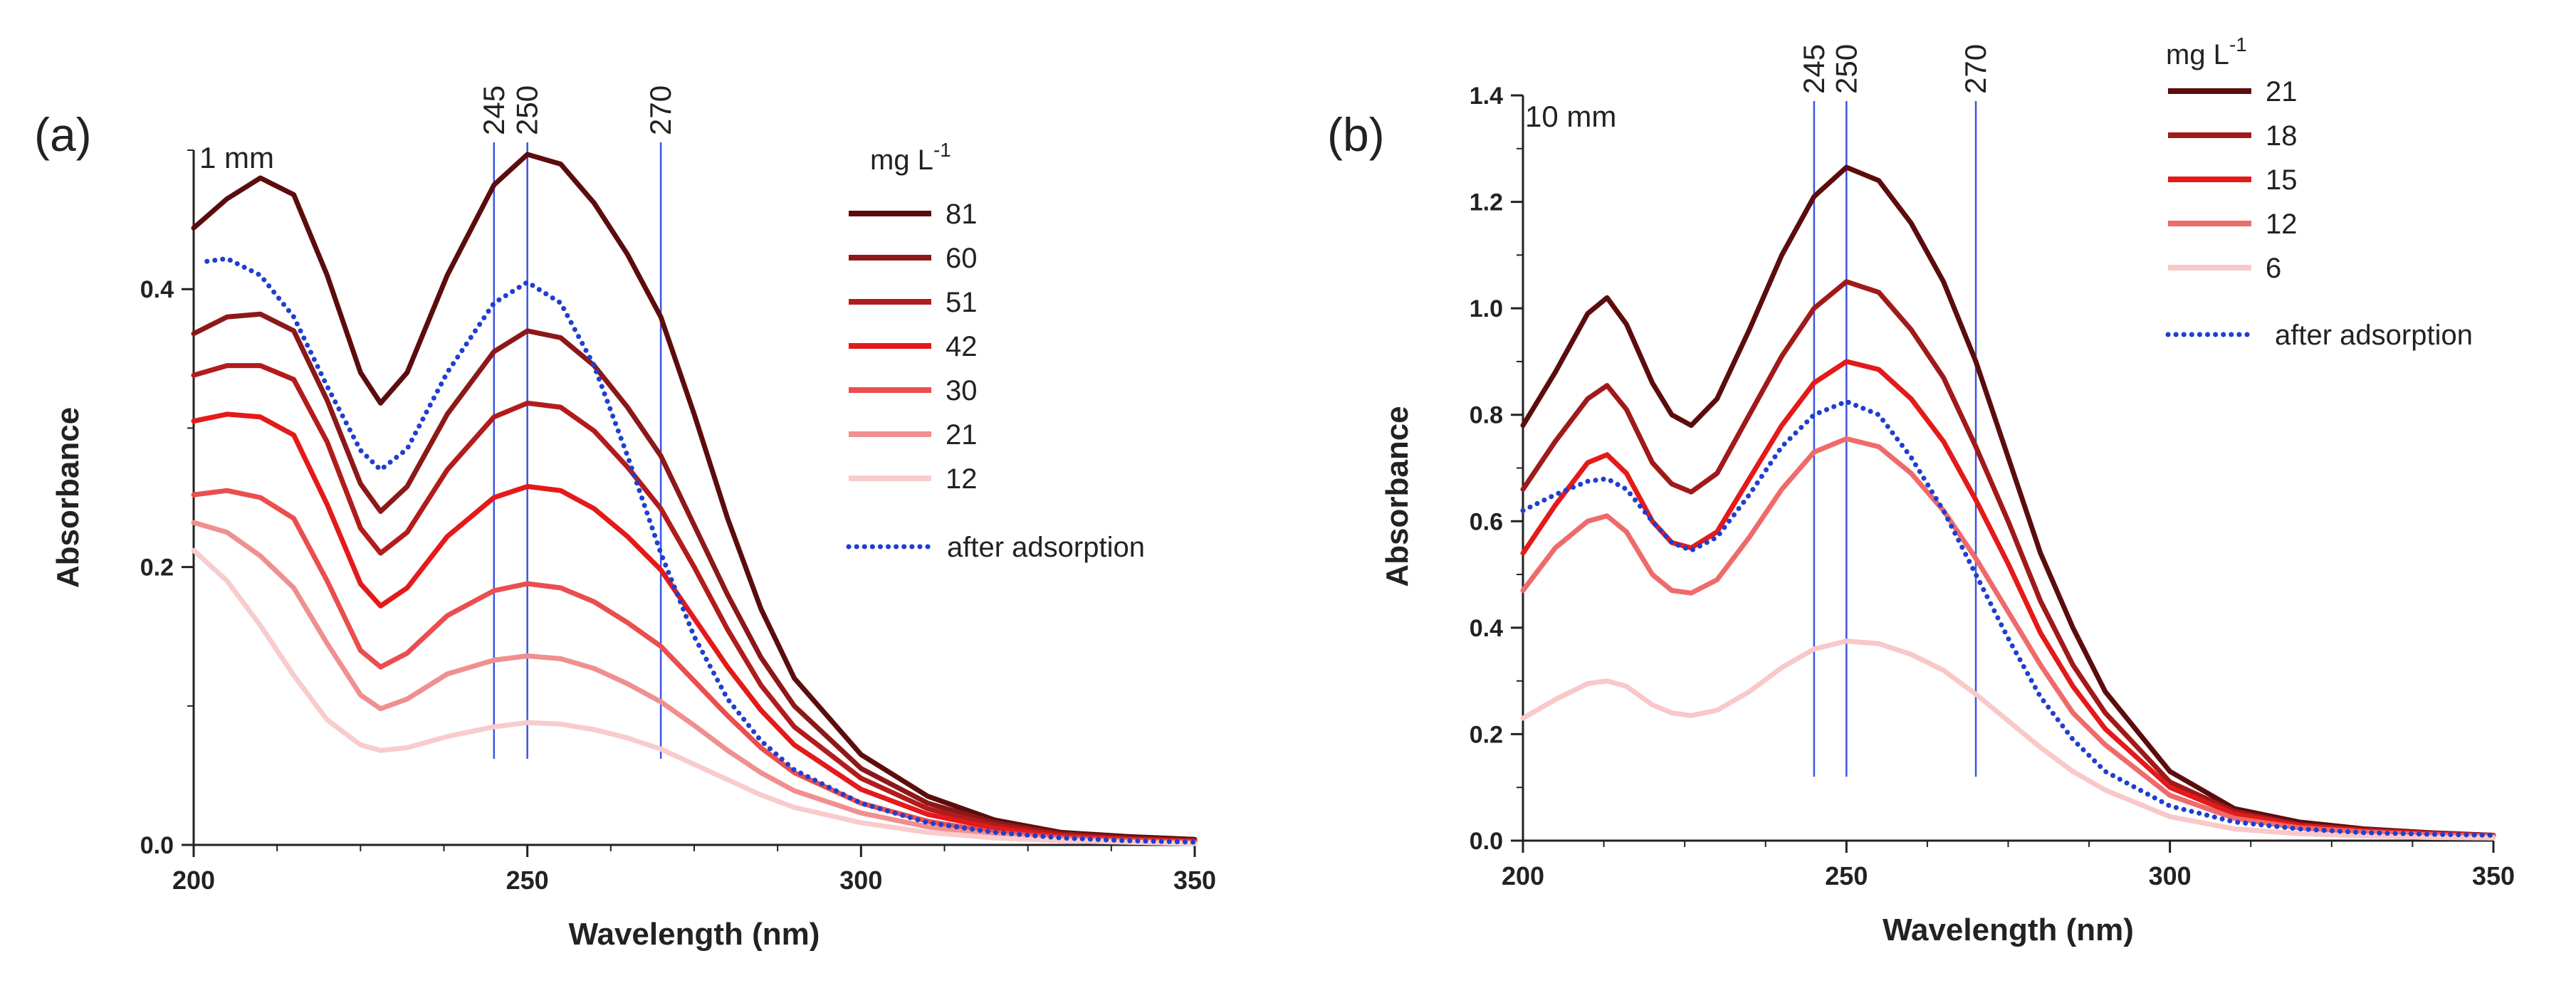 The width and height of the screenshot is (2576, 983). I want to click on legend-label-51: 51, so click(962, 302).